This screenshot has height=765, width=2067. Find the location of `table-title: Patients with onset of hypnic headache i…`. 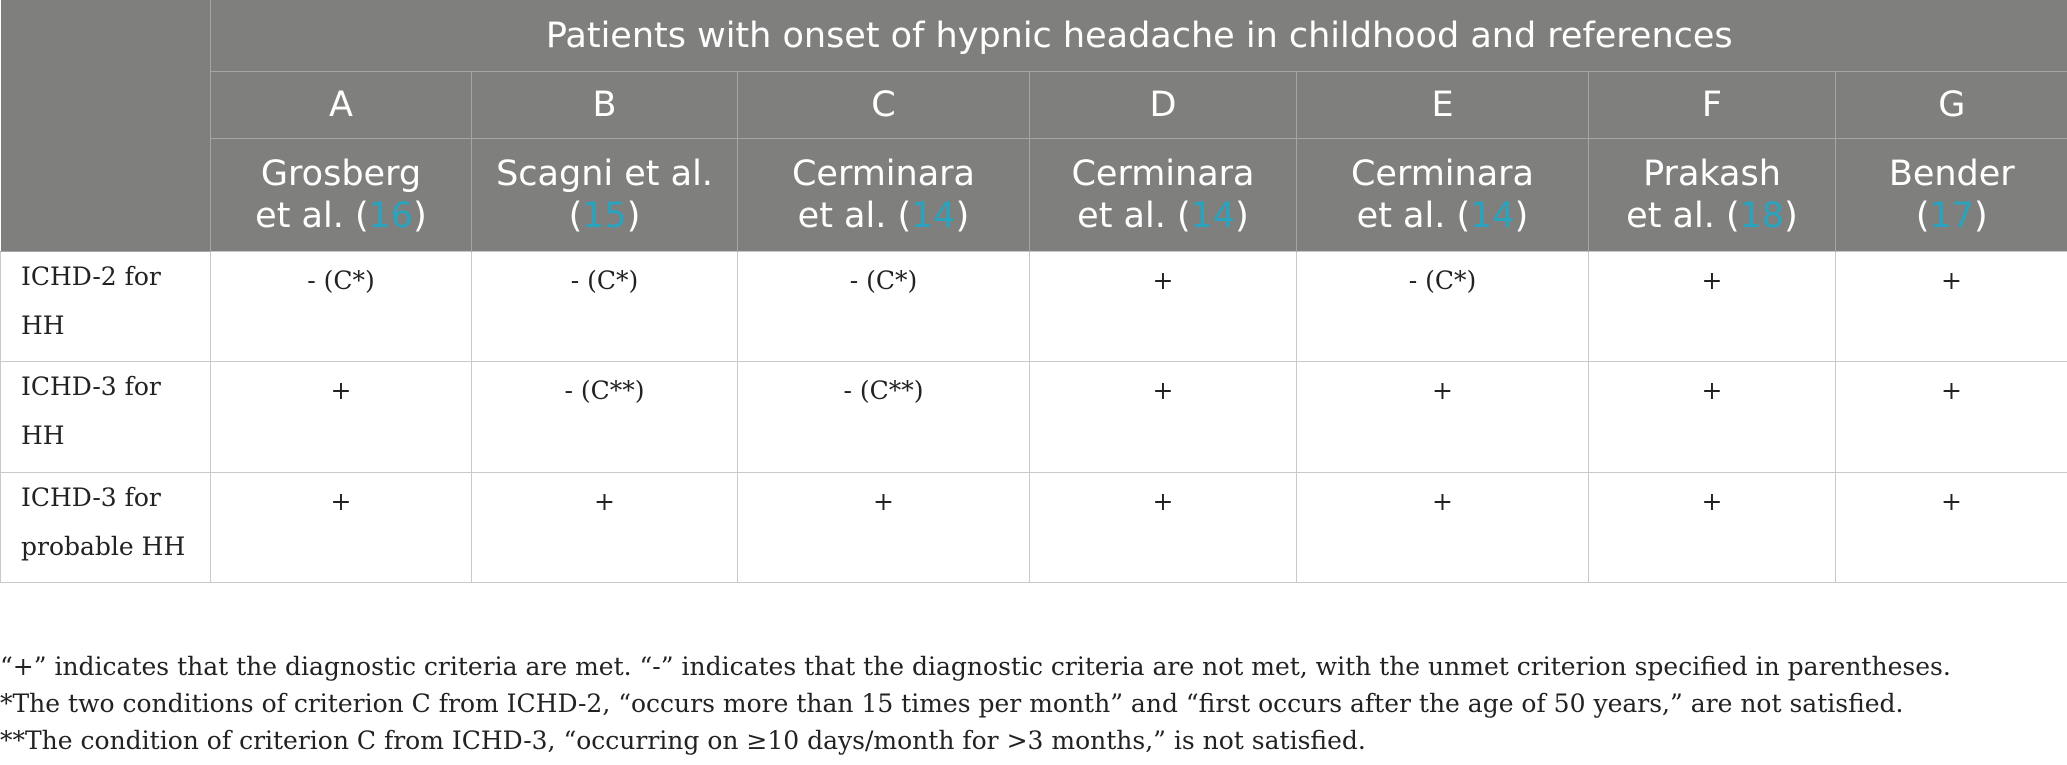

table-title: Patients with onset of hypnic headache i… is located at coordinates (1138, 36).